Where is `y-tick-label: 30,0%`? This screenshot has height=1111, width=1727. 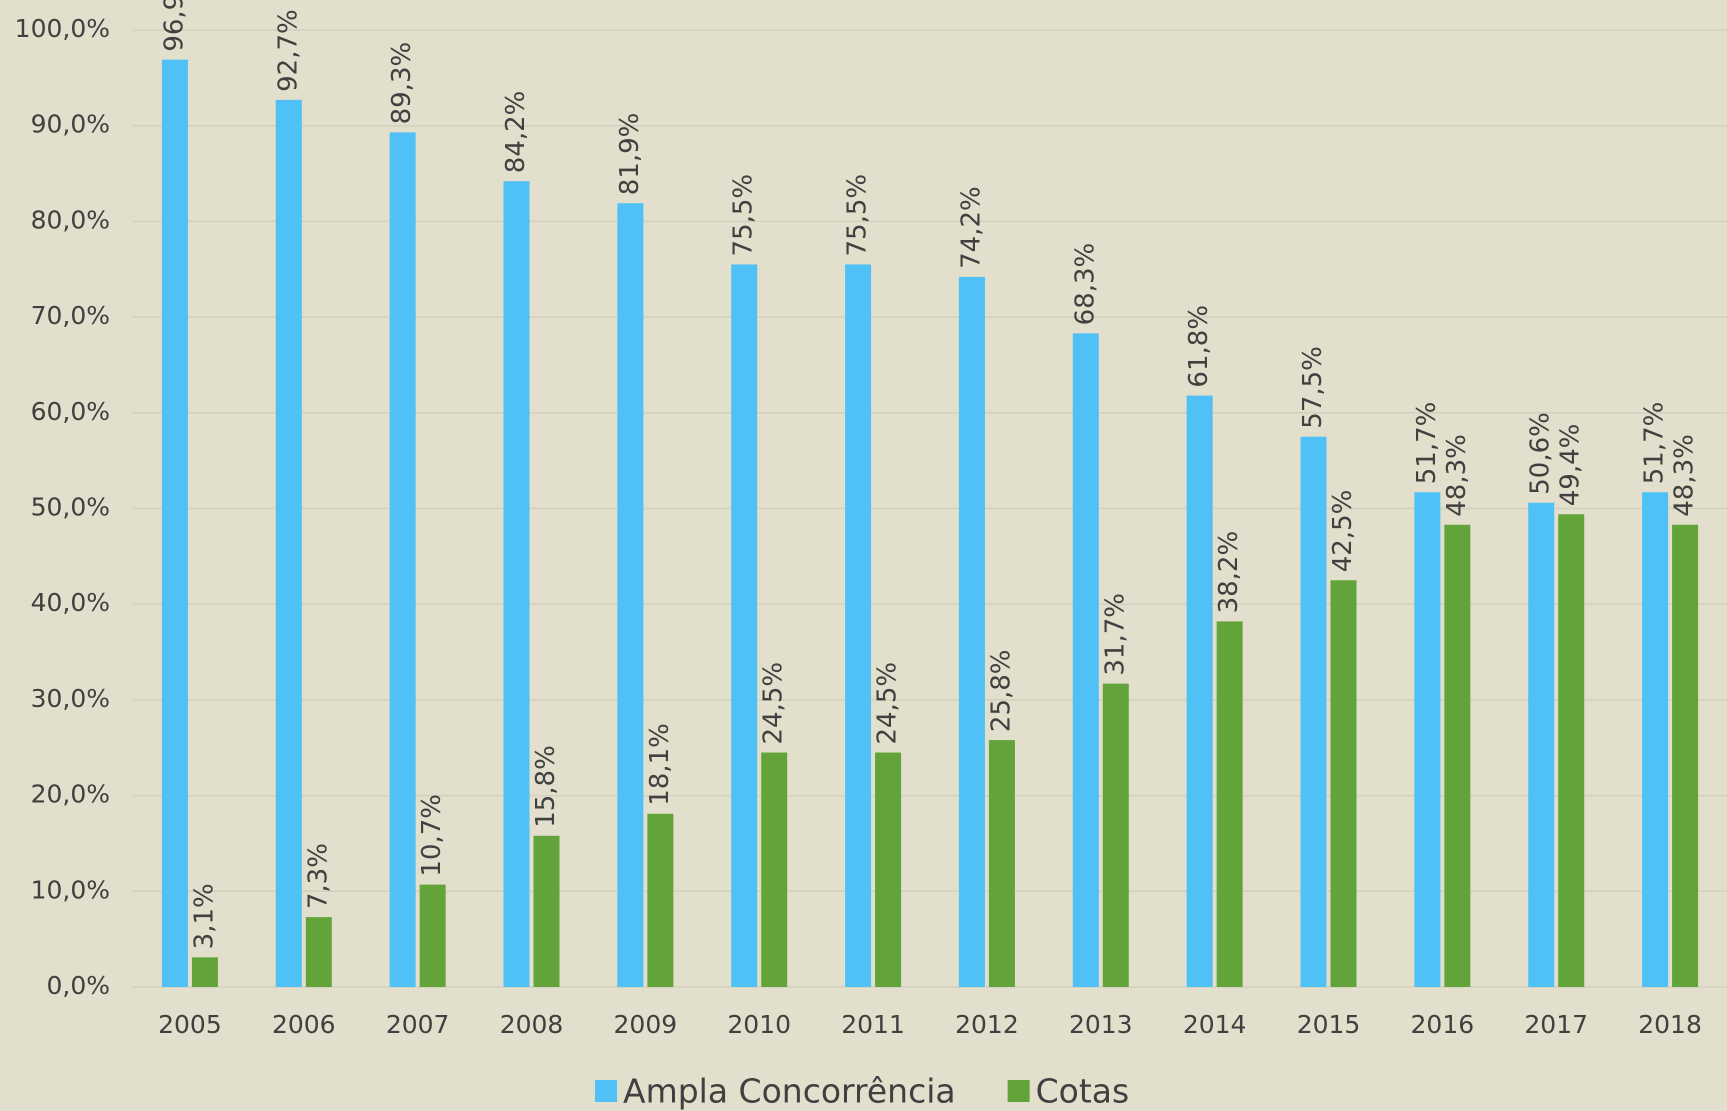
y-tick-label: 30,0% is located at coordinates (70, 698).